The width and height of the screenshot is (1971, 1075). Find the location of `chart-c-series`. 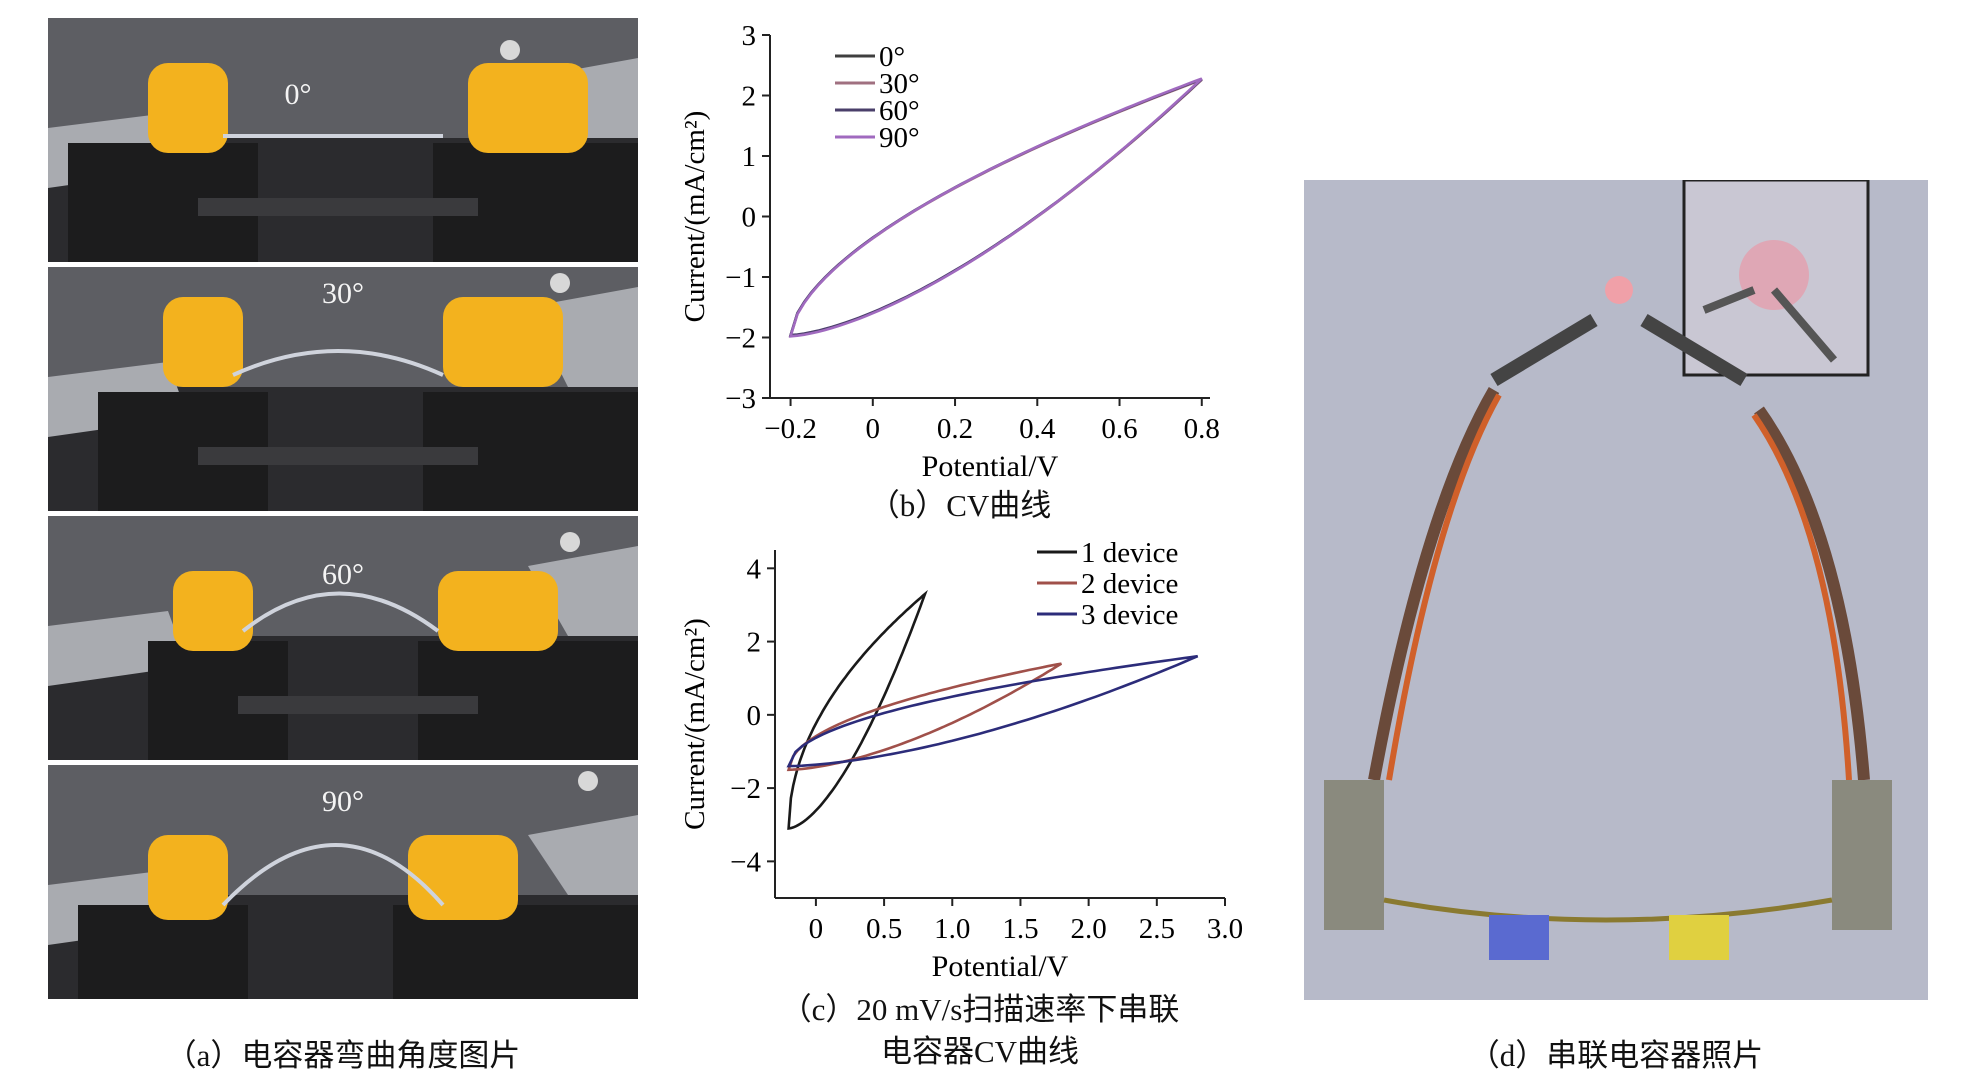

chart-c-series is located at coordinates (992, 709).